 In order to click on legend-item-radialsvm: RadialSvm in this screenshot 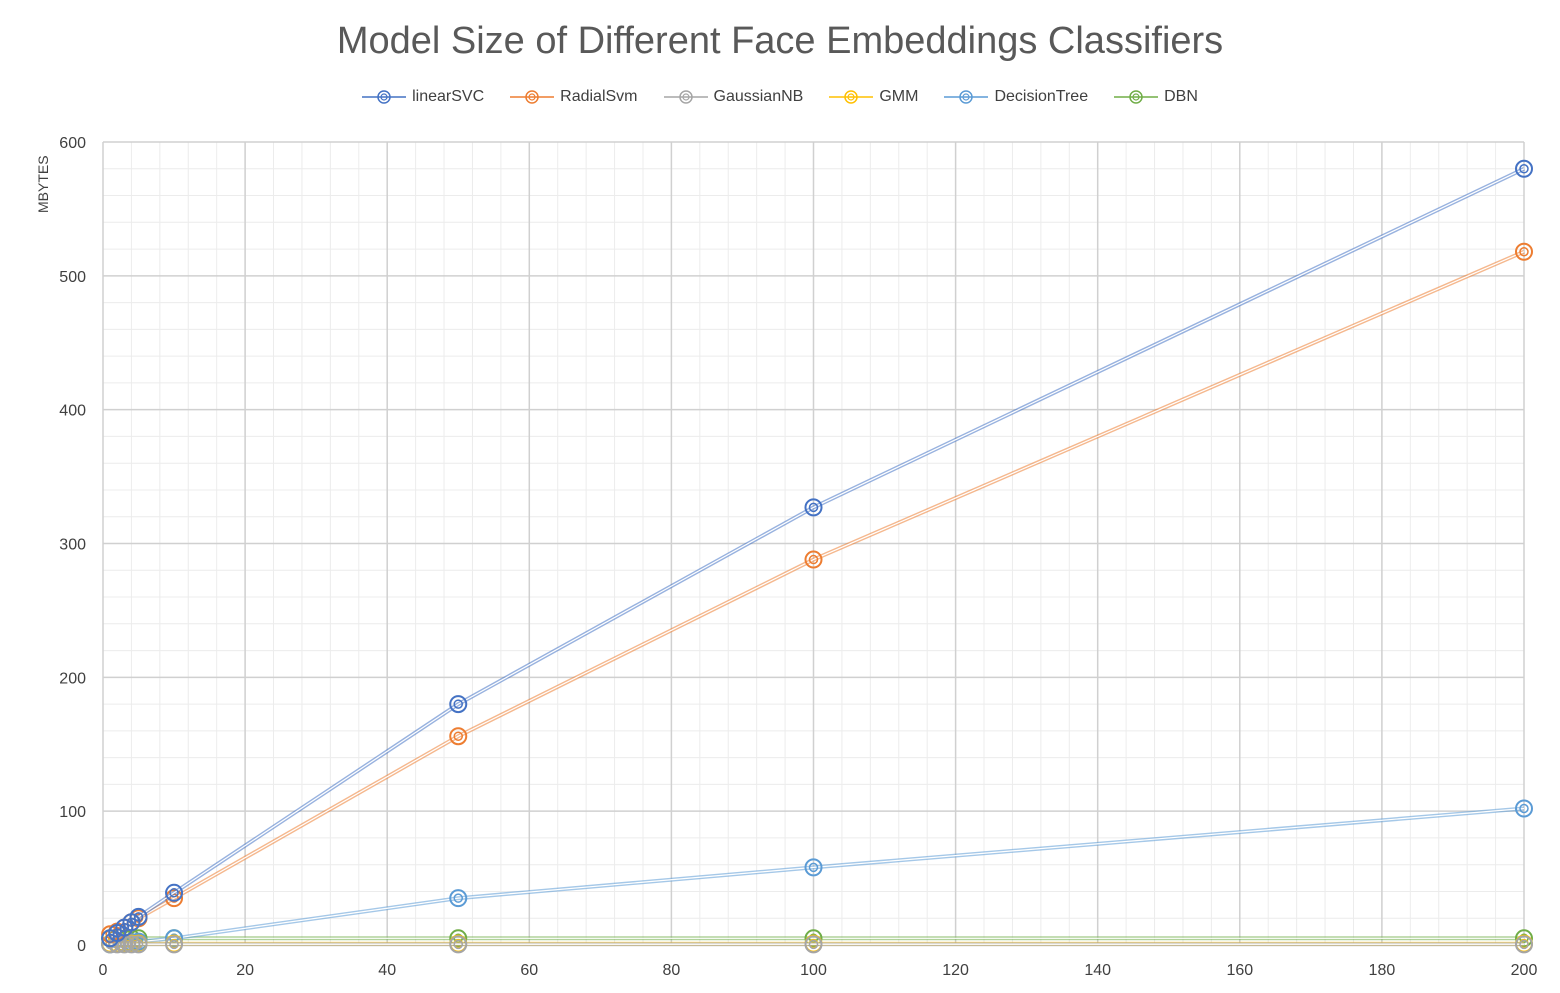, I will do `click(574, 97)`.